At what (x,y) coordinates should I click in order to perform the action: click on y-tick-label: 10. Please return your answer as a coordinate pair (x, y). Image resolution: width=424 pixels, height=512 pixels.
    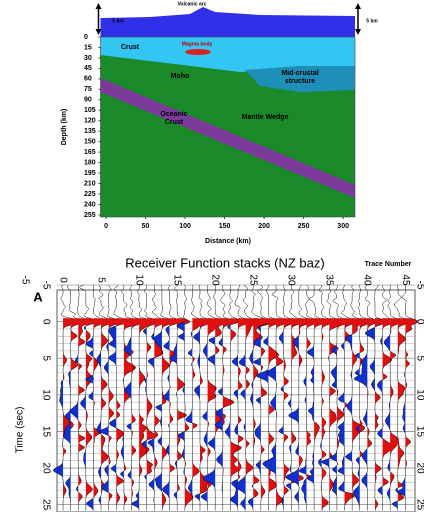
    Looking at the image, I should click on (45, 395).